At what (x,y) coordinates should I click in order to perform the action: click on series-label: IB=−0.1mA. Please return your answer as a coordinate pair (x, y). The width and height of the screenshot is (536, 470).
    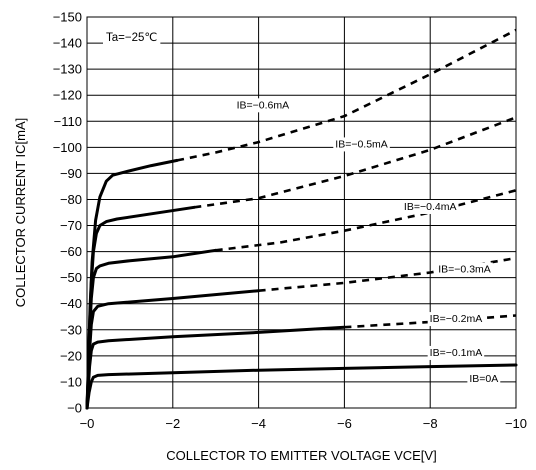
    Looking at the image, I should click on (456, 353).